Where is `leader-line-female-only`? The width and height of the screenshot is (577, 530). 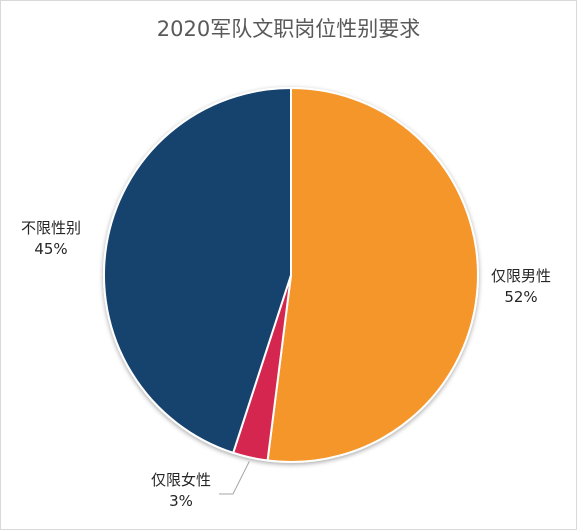 leader-line-female-only is located at coordinates (234, 478).